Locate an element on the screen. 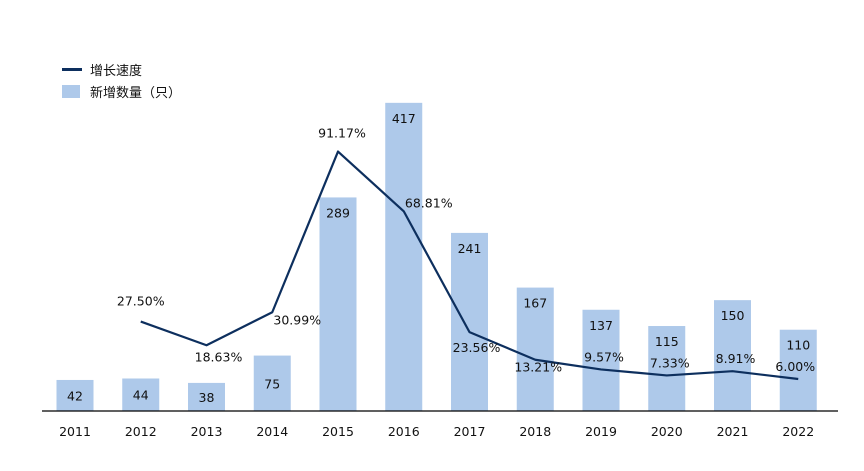 The width and height of the screenshot is (864, 471). bar-value-label: 150 is located at coordinates (733, 315).